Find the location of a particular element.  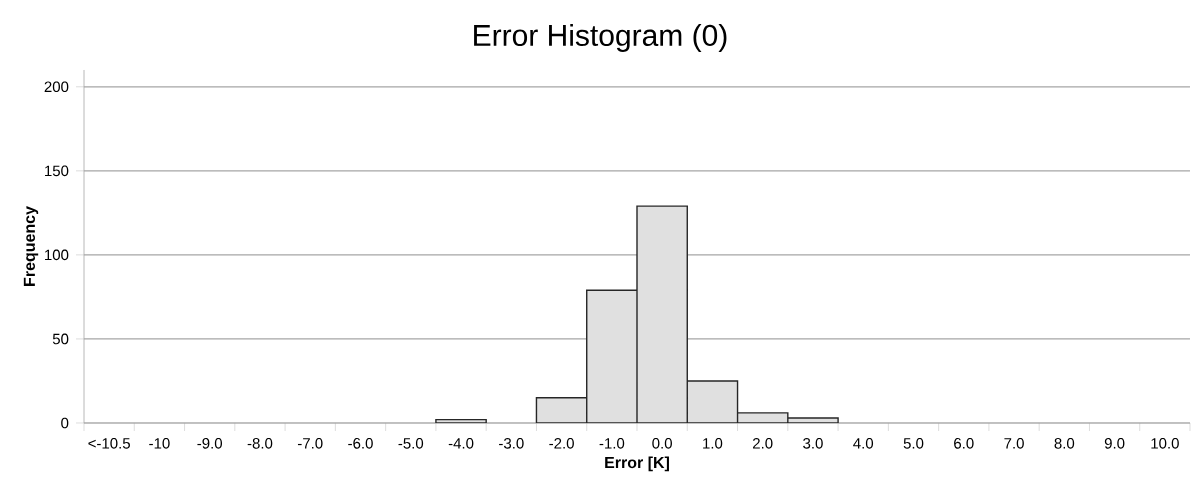

x-tick-label: 10.0 is located at coordinates (1165, 443).